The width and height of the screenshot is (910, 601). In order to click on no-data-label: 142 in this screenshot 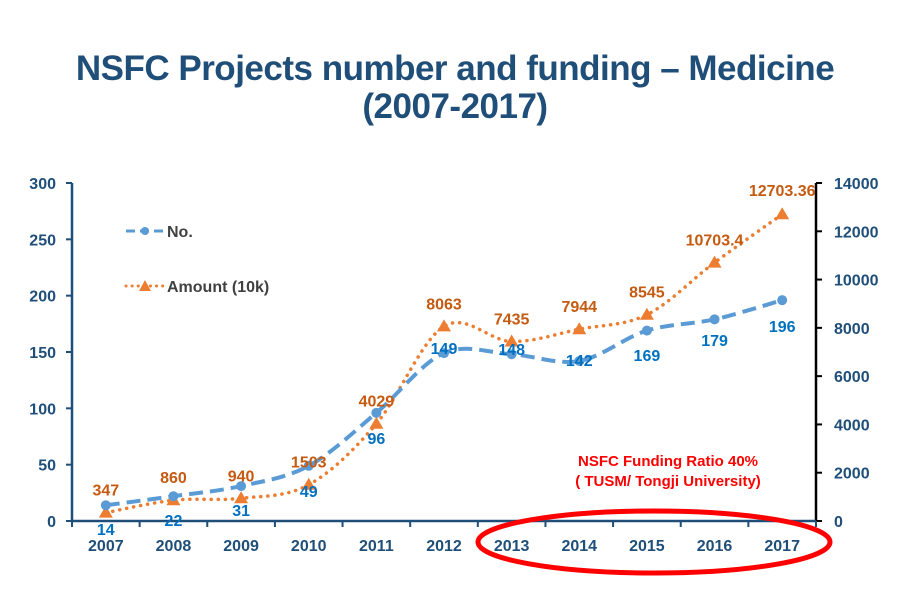, I will do `click(579, 361)`.